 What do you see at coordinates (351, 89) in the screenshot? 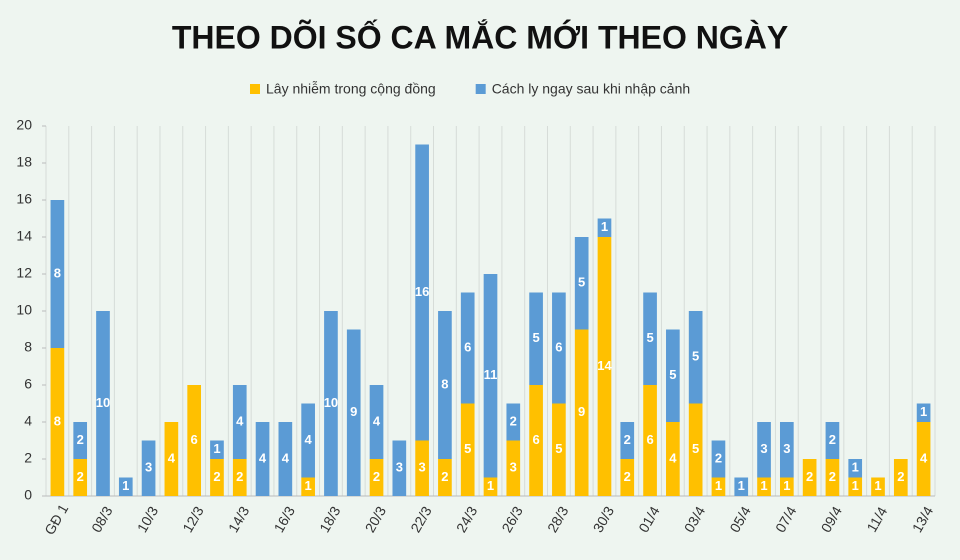
I see `legend-label: Lây nhiễm trong cộng đồng` at bounding box center [351, 89].